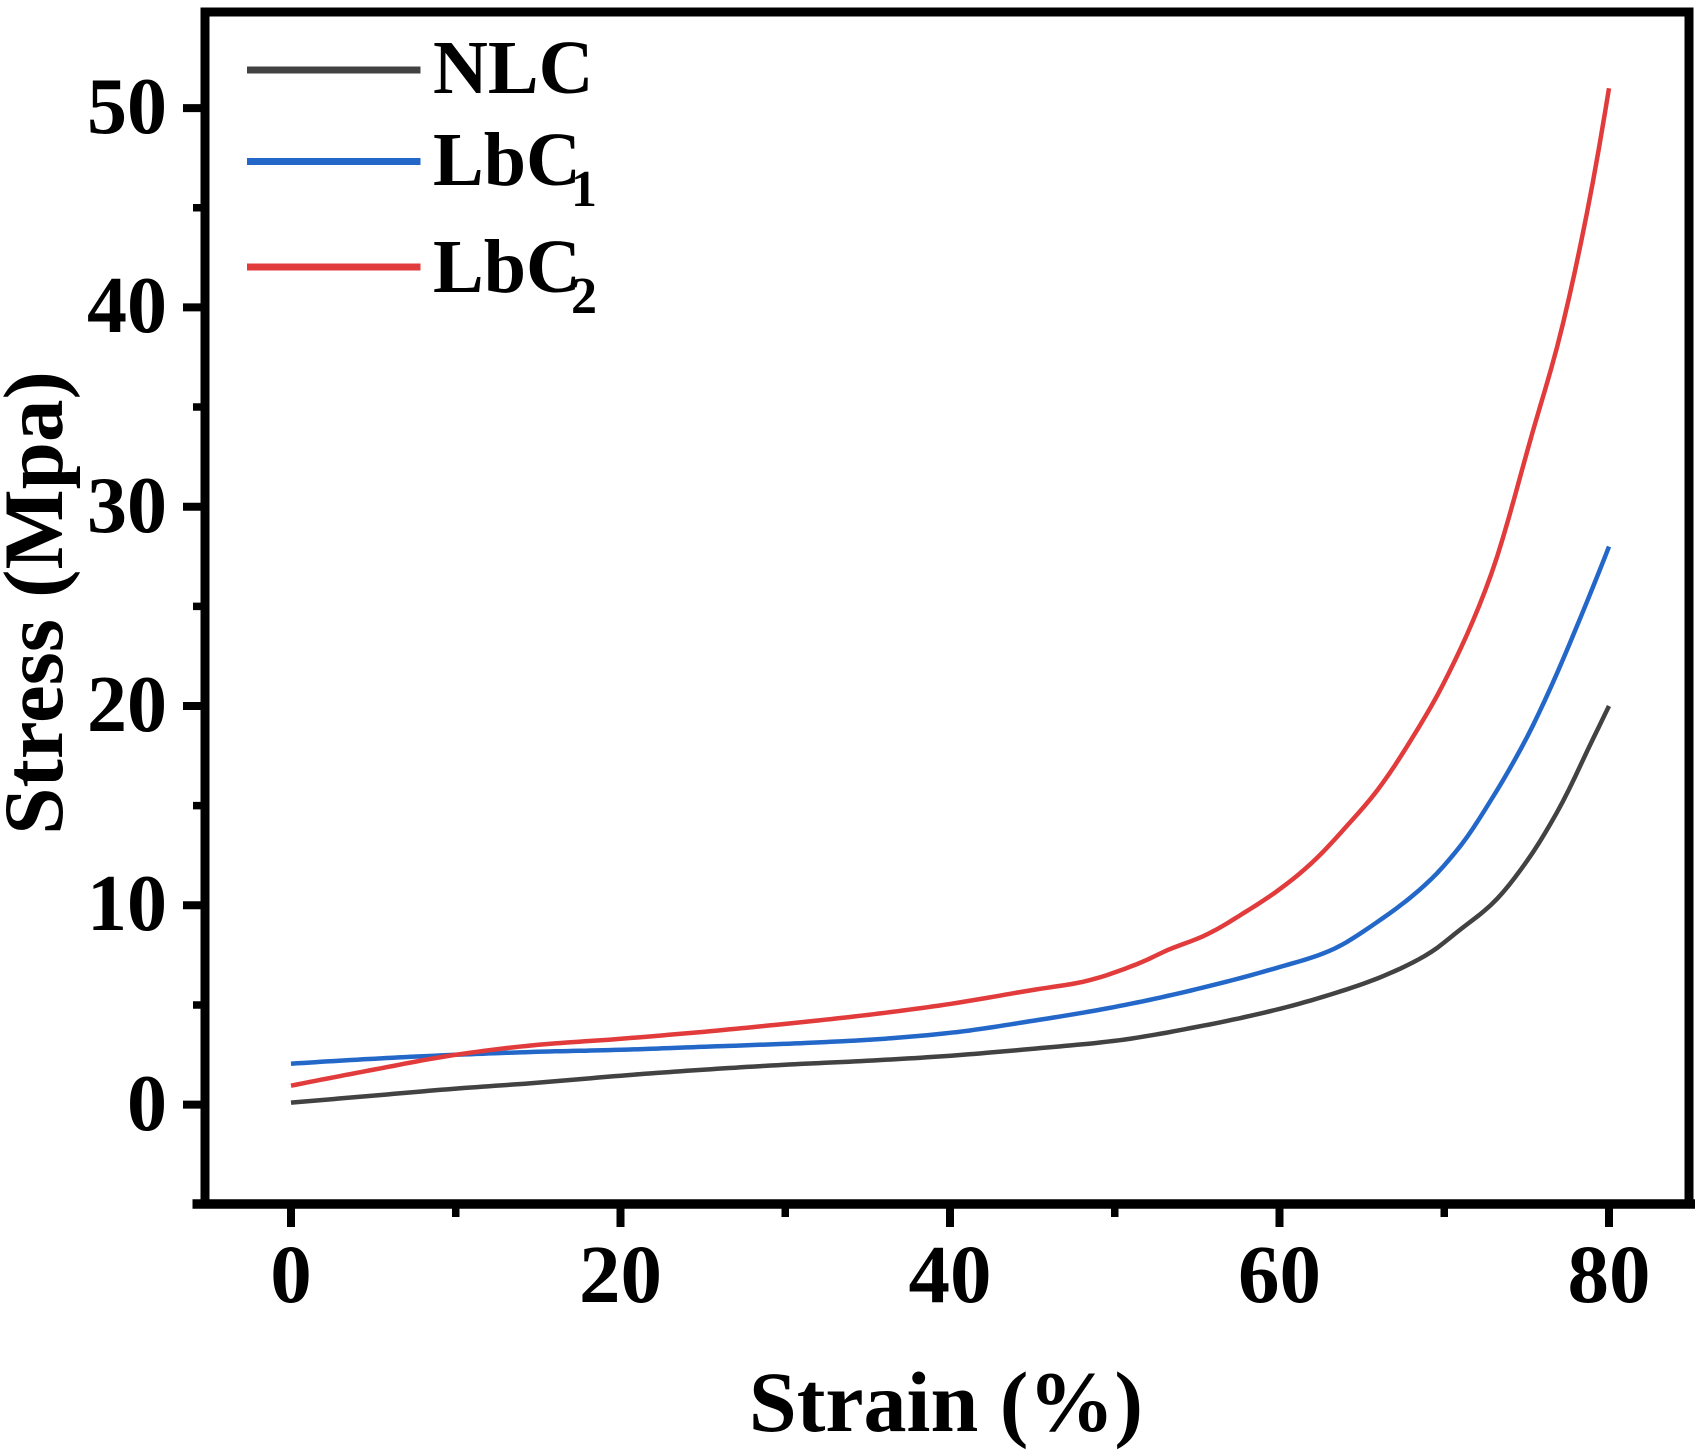 This screenshot has height=1453, width=1699. Describe the element at coordinates (1609, 1274) in the screenshot. I see `svg-text: 80` at that location.